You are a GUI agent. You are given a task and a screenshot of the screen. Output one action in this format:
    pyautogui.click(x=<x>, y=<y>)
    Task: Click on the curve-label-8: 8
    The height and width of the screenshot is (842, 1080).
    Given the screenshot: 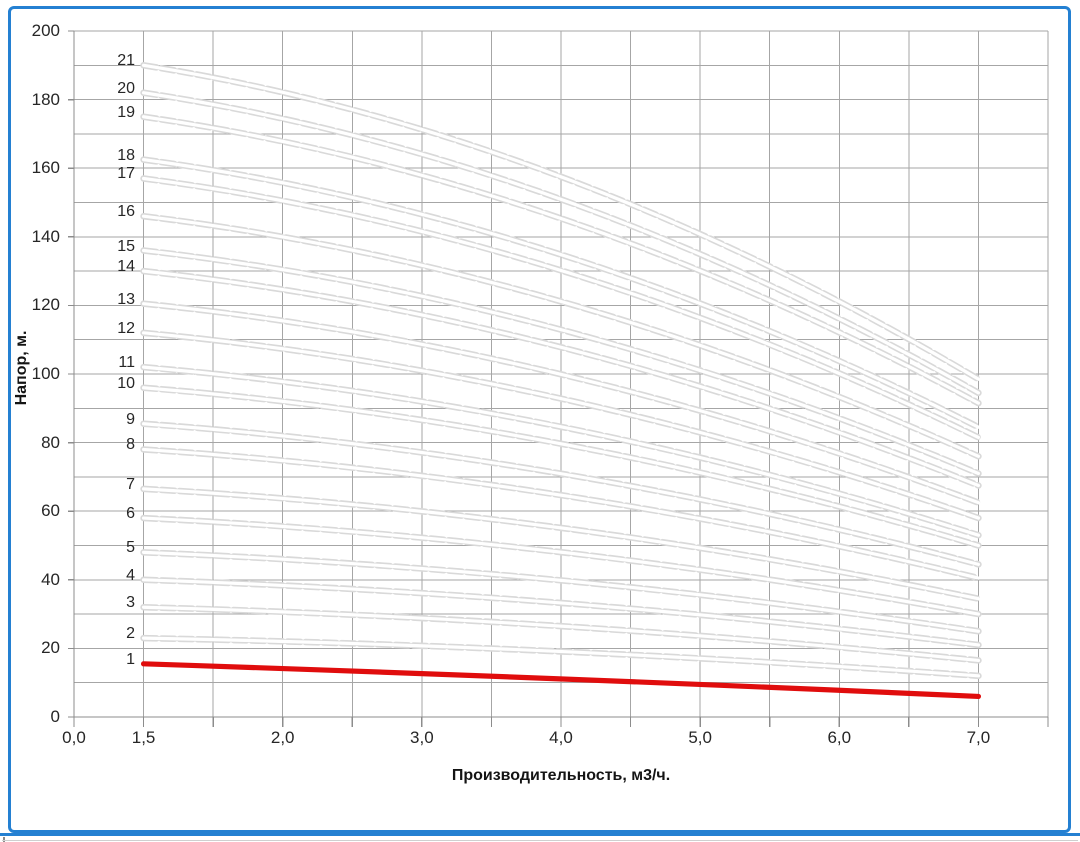 What is the action you would take?
    pyautogui.click(x=130, y=445)
    